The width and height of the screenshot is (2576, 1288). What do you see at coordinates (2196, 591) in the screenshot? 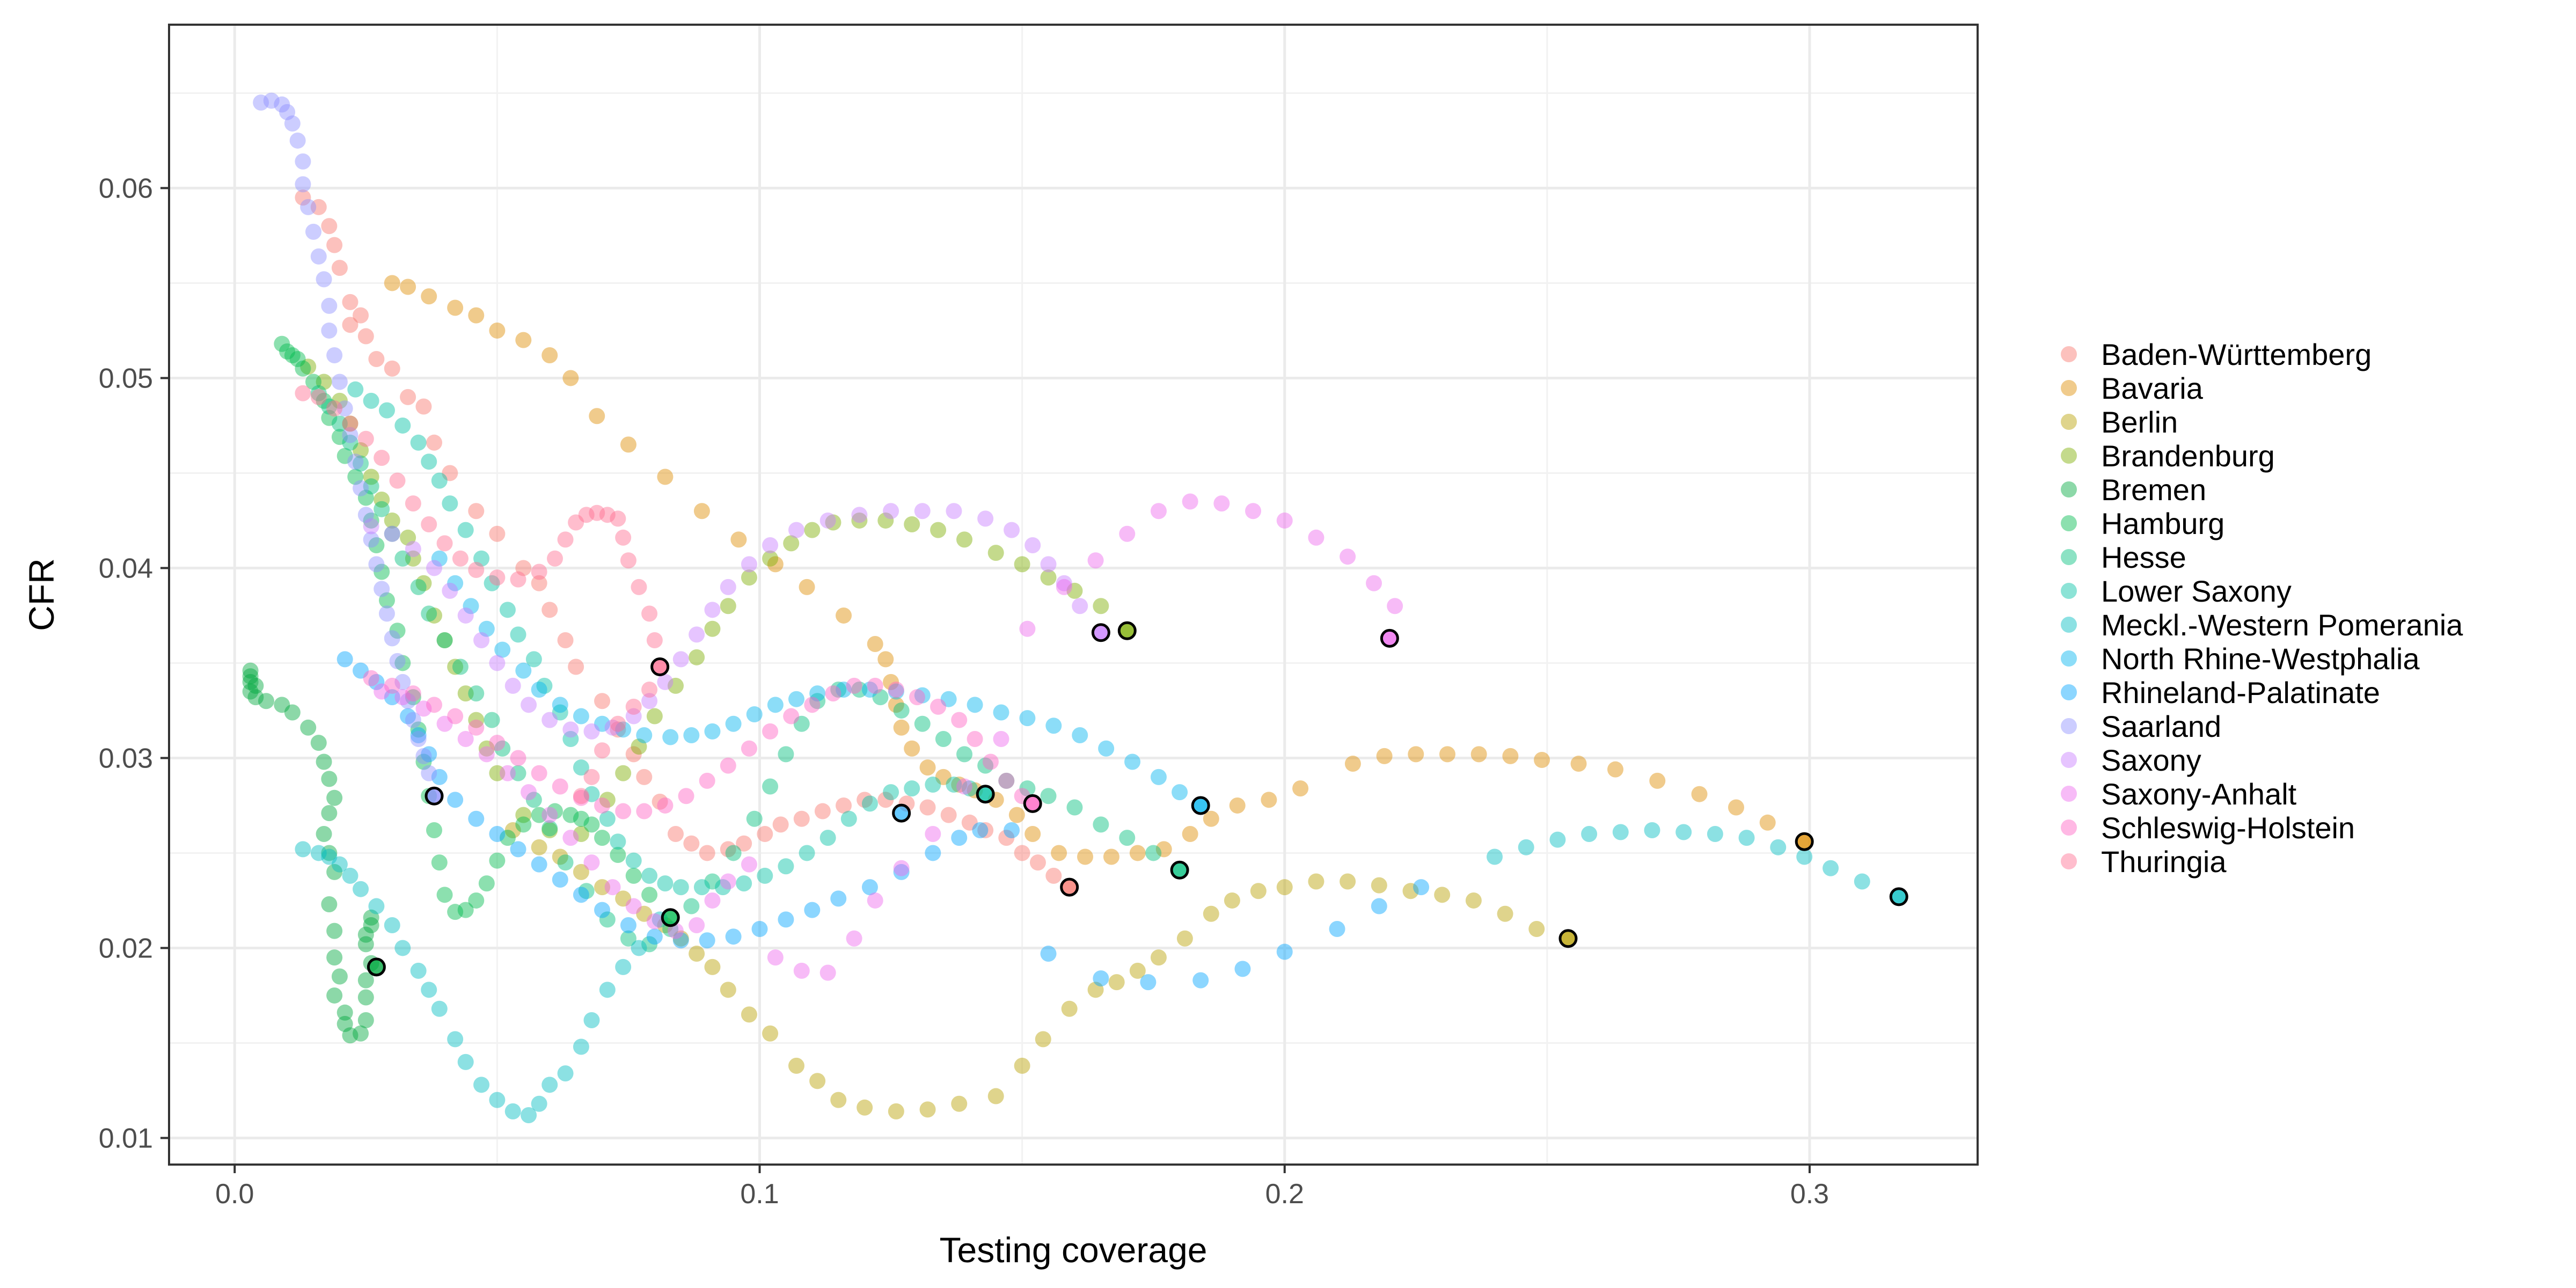
I see `legend-label: Lower Saxony` at bounding box center [2196, 591].